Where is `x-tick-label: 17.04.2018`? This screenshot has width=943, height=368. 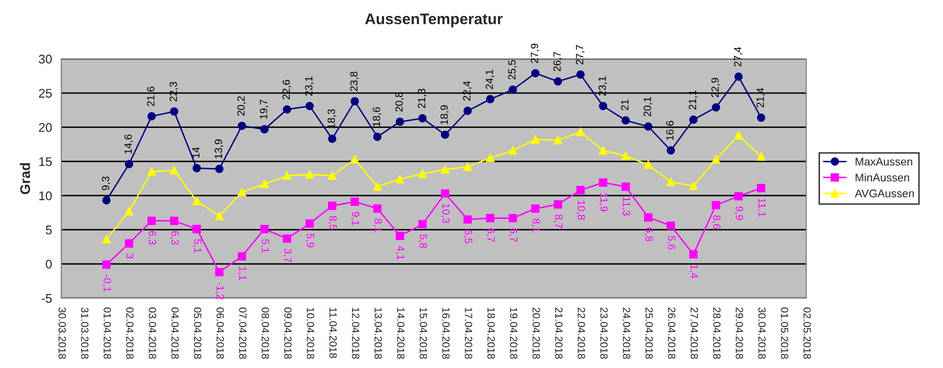 x-tick-label: 17.04.2018 is located at coordinates (468, 333).